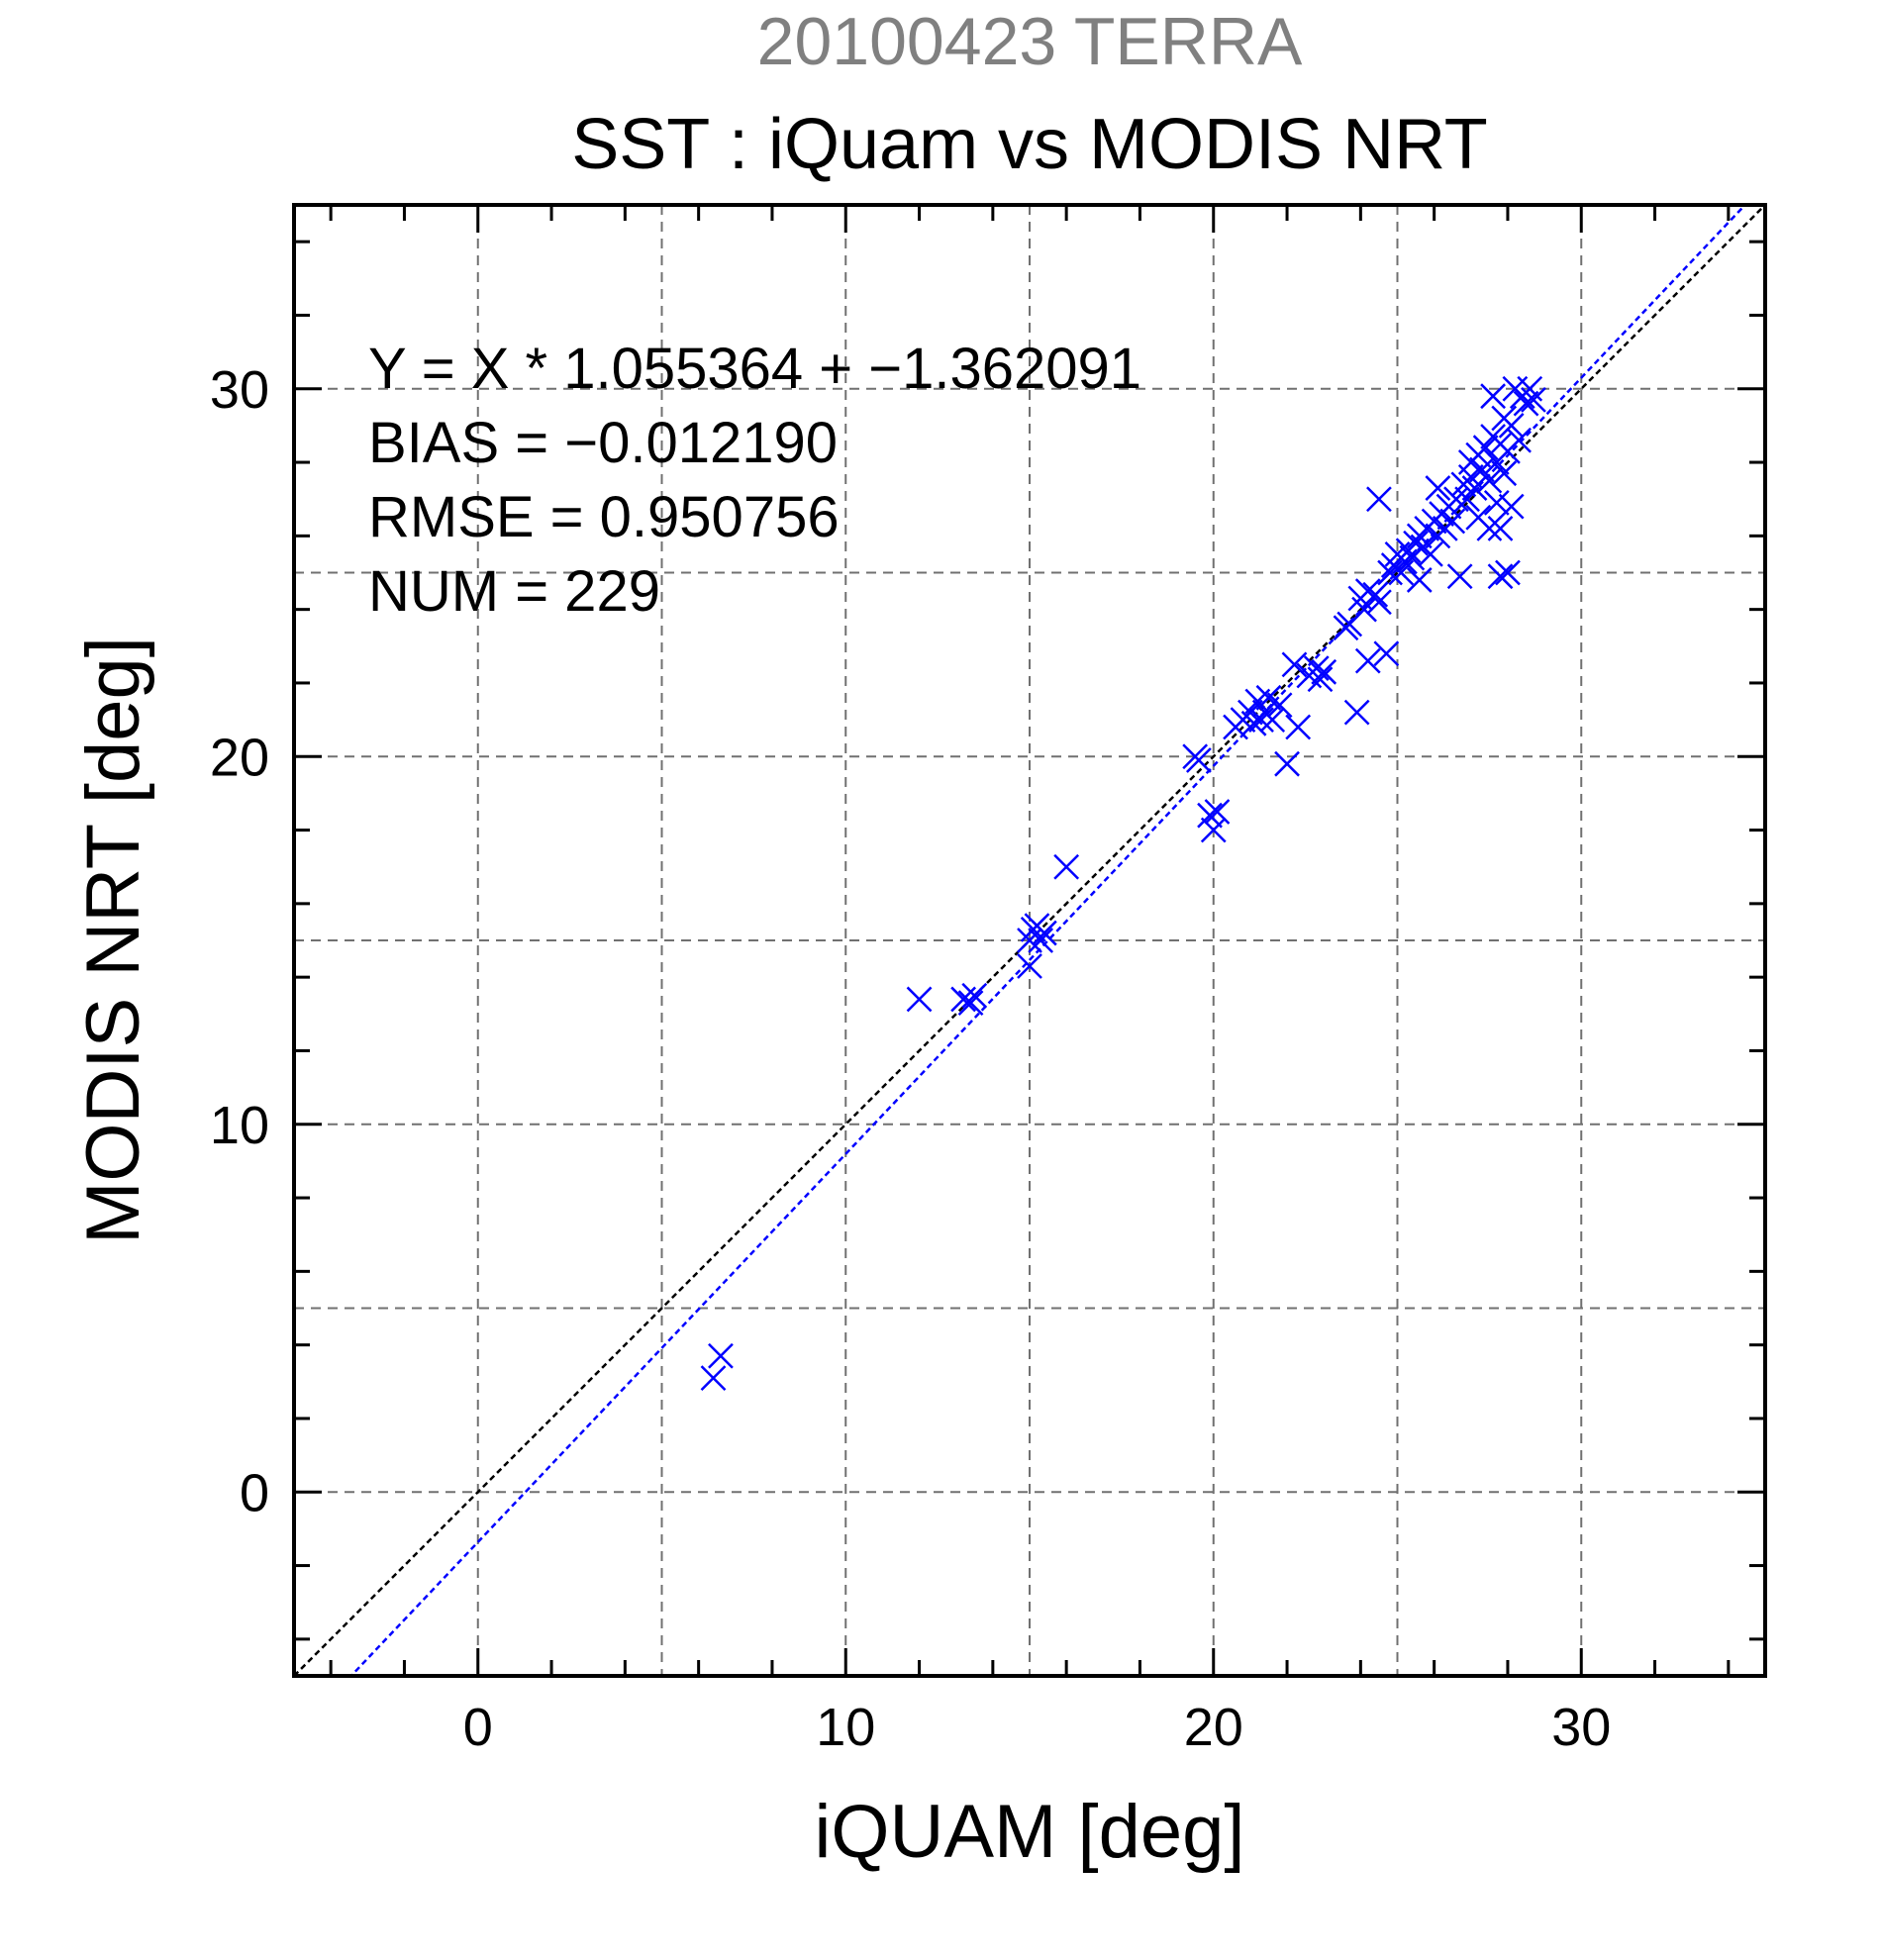  Describe the element at coordinates (845, 1727) in the screenshot. I see `x-tick-label: 10` at that location.